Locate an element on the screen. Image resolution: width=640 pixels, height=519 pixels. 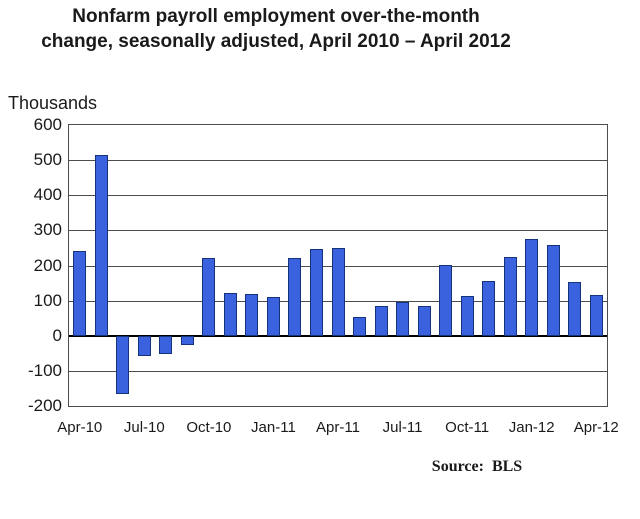
zero-line is located at coordinates (338, 335).